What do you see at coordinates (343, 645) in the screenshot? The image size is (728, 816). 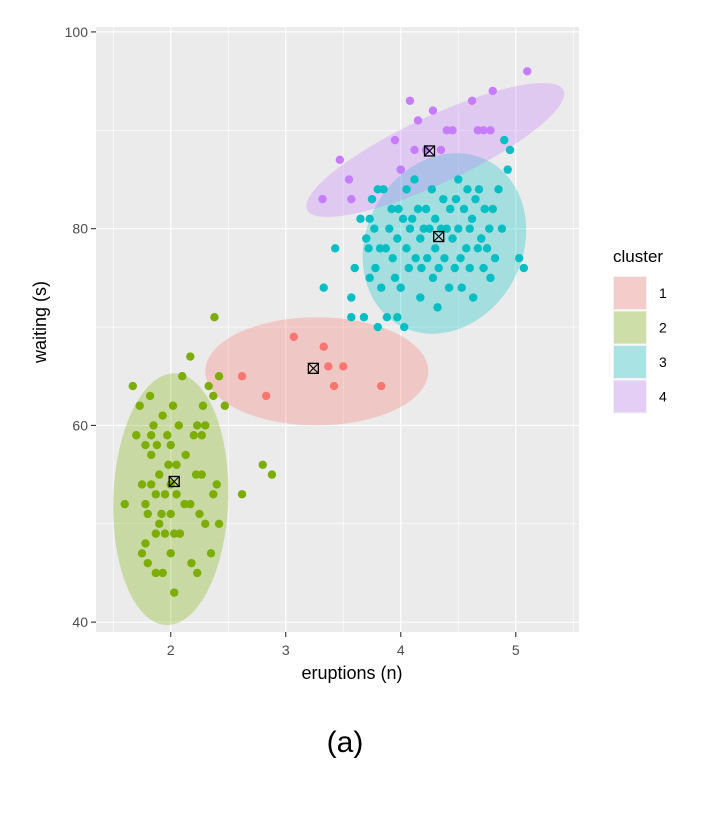 I see `x-axis: 2 3 4 5` at bounding box center [343, 645].